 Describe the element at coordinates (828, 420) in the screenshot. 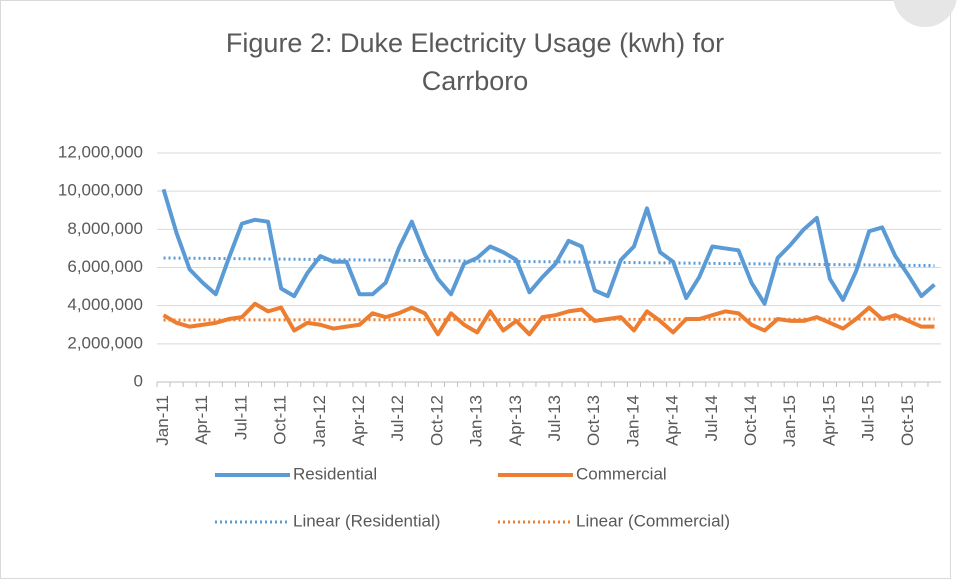

I see `x-tick-label: Apr-15` at that location.